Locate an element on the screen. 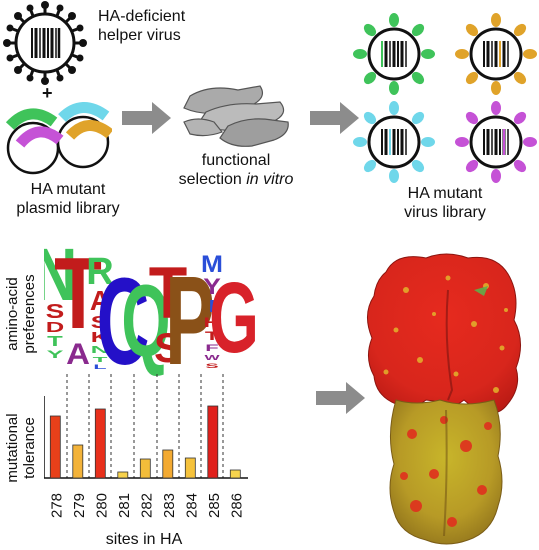 This screenshot has height=550, width=539. site-tick-label: 282 is located at coordinates (146, 505).